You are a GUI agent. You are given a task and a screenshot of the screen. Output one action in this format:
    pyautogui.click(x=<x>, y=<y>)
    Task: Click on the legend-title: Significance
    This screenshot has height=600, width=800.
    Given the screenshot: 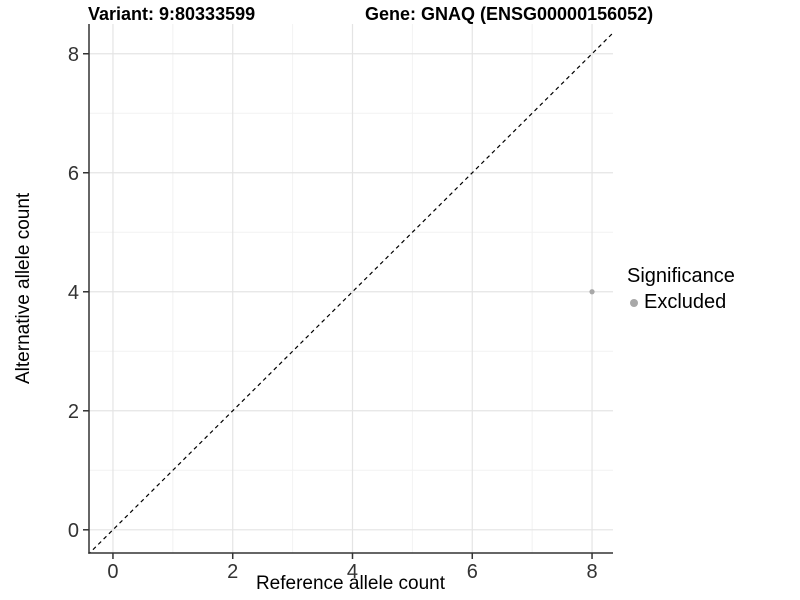 What is the action you would take?
    pyautogui.click(x=681, y=276)
    